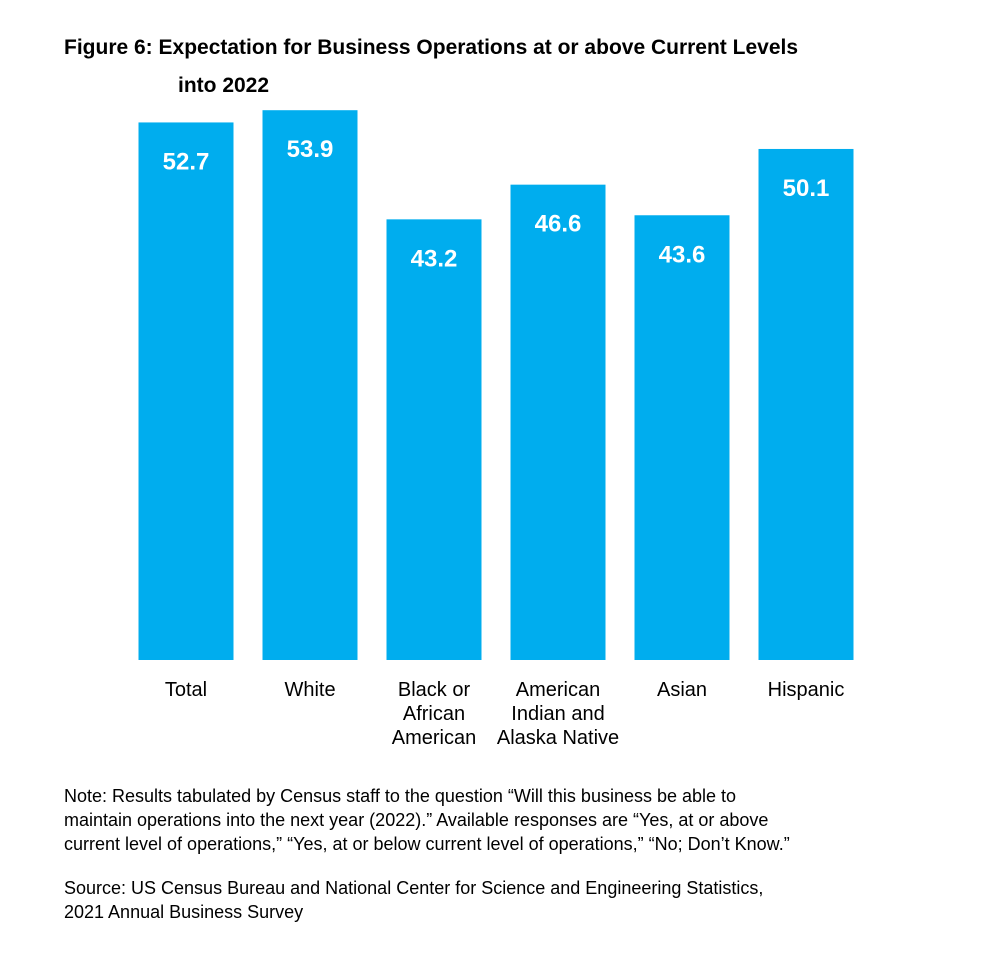  Describe the element at coordinates (309, 690) in the screenshot. I see `category-label: White` at that location.